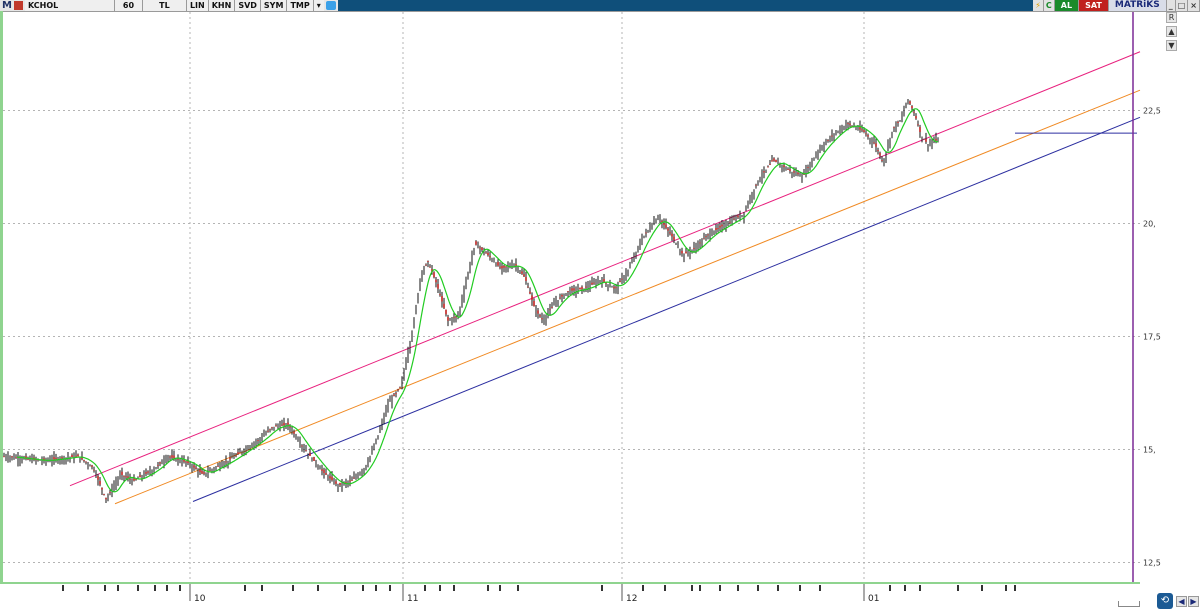  What do you see at coordinates (164, 5) in the screenshot?
I see `currency-field: TL` at bounding box center [164, 5].